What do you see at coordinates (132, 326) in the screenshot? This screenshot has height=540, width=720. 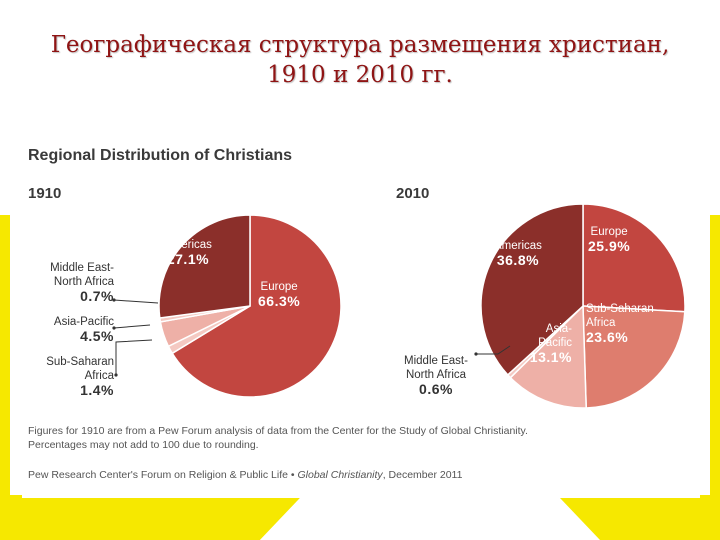 I see `leader-1910-asia` at bounding box center [132, 326].